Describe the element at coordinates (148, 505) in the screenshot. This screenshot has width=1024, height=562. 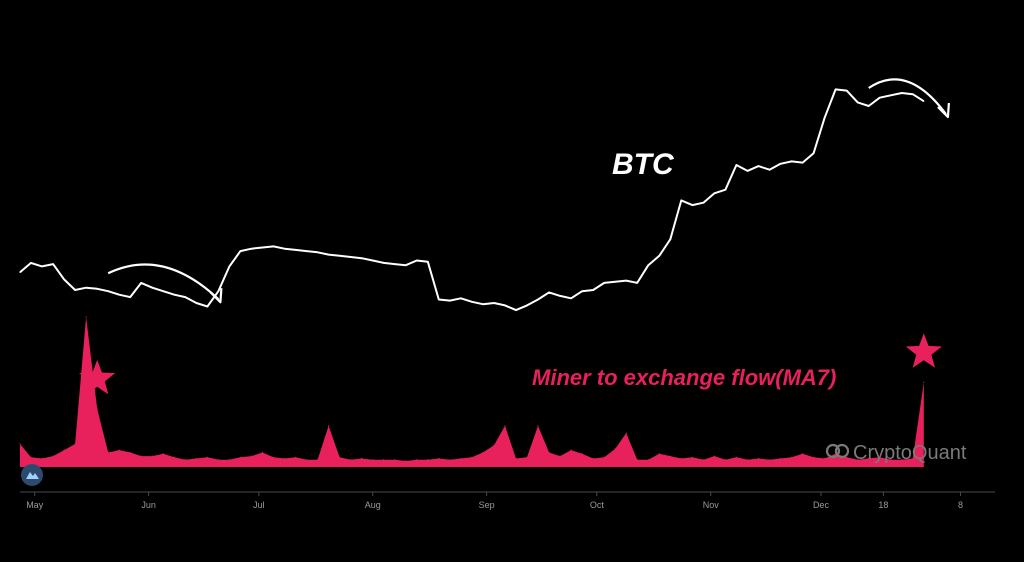
I see `x-tick-label: Jun` at that location.